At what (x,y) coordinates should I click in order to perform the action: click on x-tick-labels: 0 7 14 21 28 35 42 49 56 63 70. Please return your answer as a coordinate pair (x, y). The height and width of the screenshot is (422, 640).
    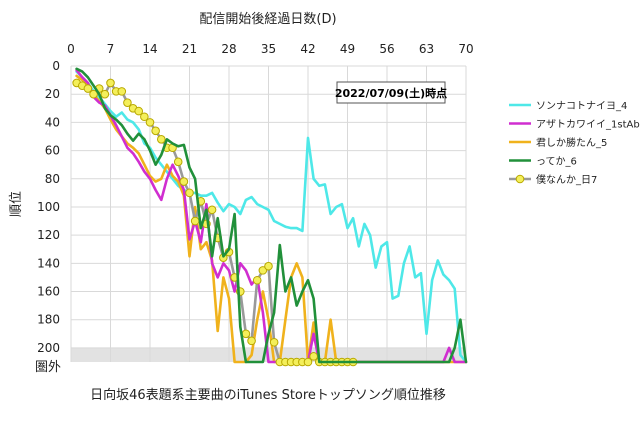
    Looking at the image, I should click on (270, 49).